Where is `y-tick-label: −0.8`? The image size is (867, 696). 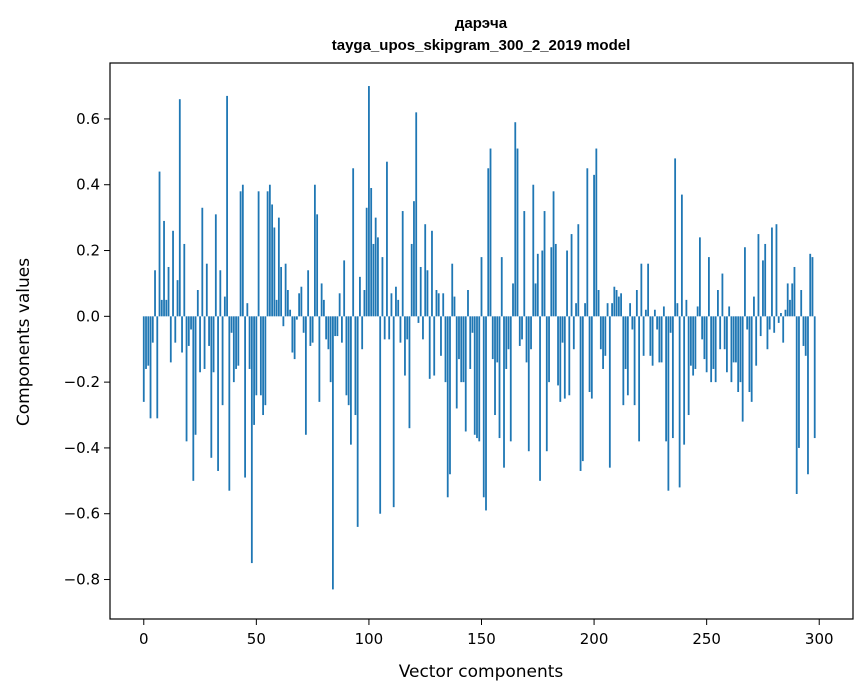 y-tick-label: −0.8 is located at coordinates (82, 580).